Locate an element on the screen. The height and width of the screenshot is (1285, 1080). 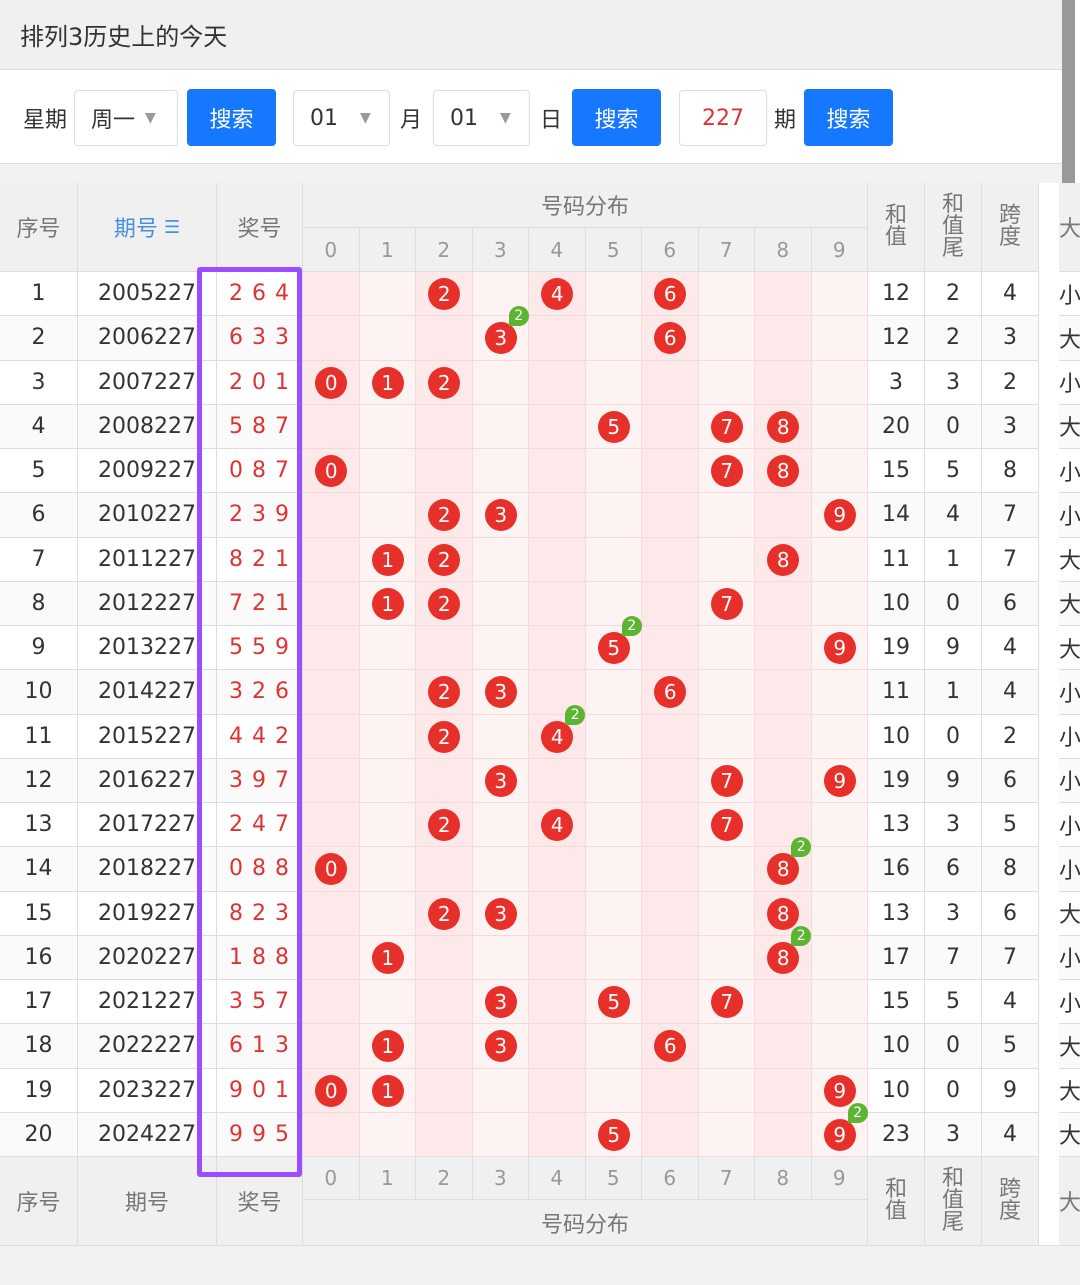
ball: 1 is located at coordinates (387, 603).